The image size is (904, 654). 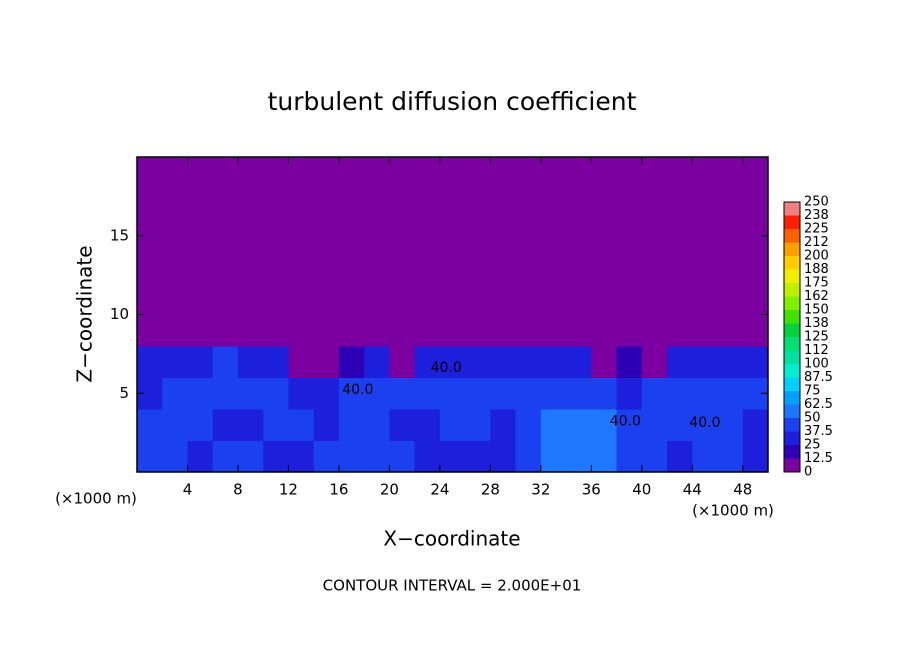 I want to click on x-tick-label: 28, so click(x=490, y=490).